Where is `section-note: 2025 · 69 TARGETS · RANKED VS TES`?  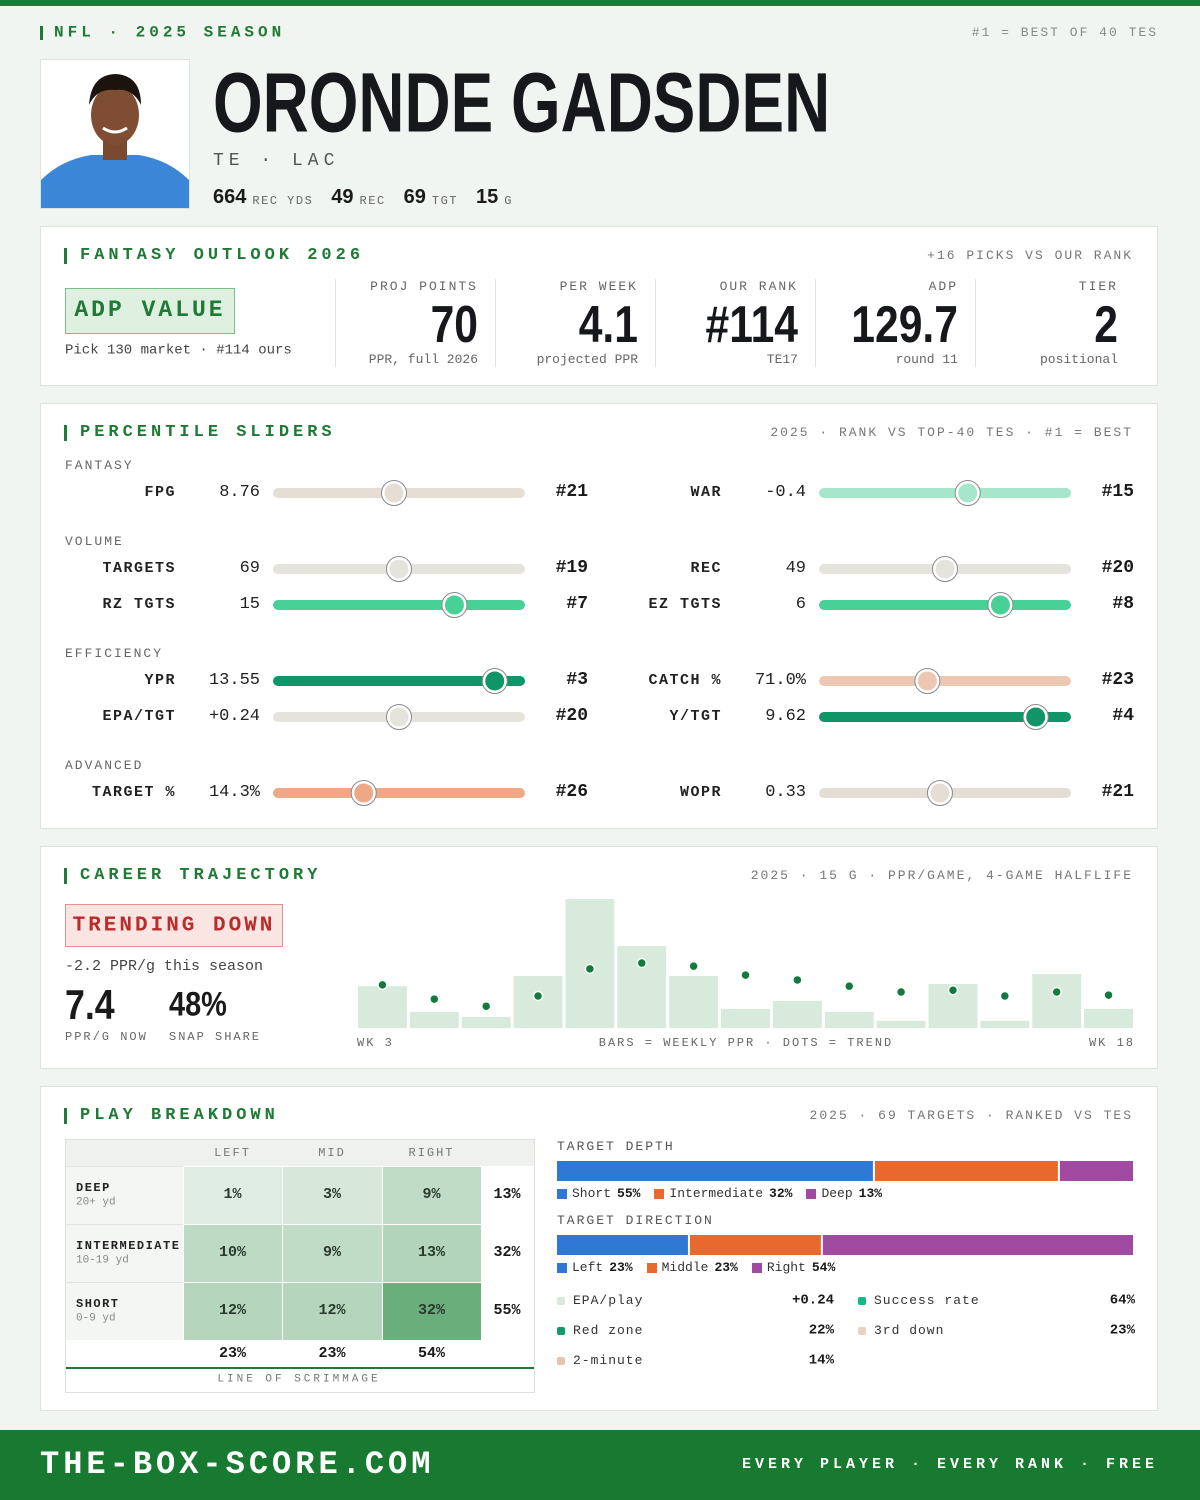
section-note: 2025 · 69 TARGETS · RANKED VS TES is located at coordinates (971, 1116).